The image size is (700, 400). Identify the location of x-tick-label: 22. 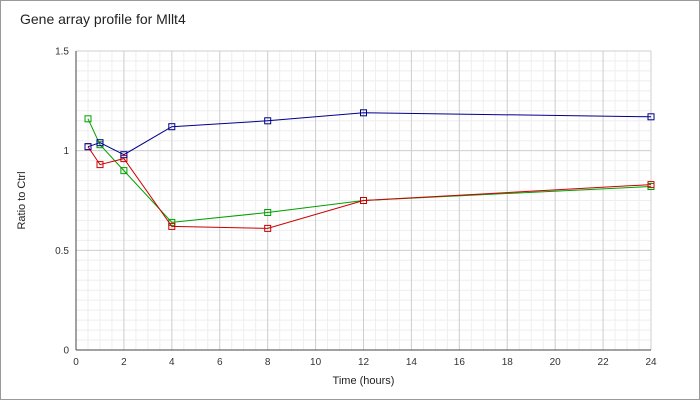
(604, 362).